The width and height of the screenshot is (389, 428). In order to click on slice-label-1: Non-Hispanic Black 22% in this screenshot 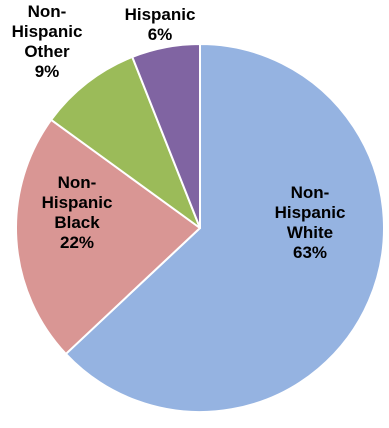, I will do `click(77, 212)`.